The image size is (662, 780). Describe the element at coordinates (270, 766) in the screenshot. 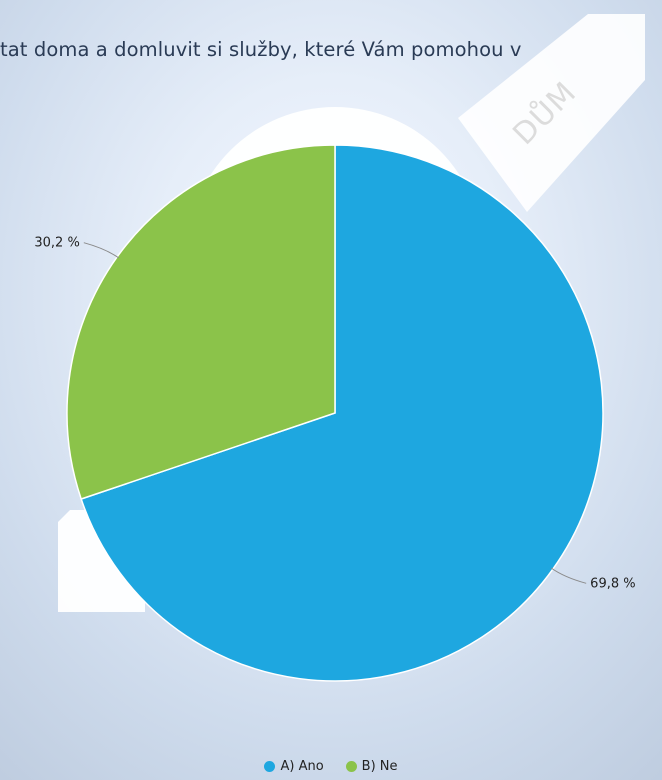

I see `legend-swatch-ano` at that location.